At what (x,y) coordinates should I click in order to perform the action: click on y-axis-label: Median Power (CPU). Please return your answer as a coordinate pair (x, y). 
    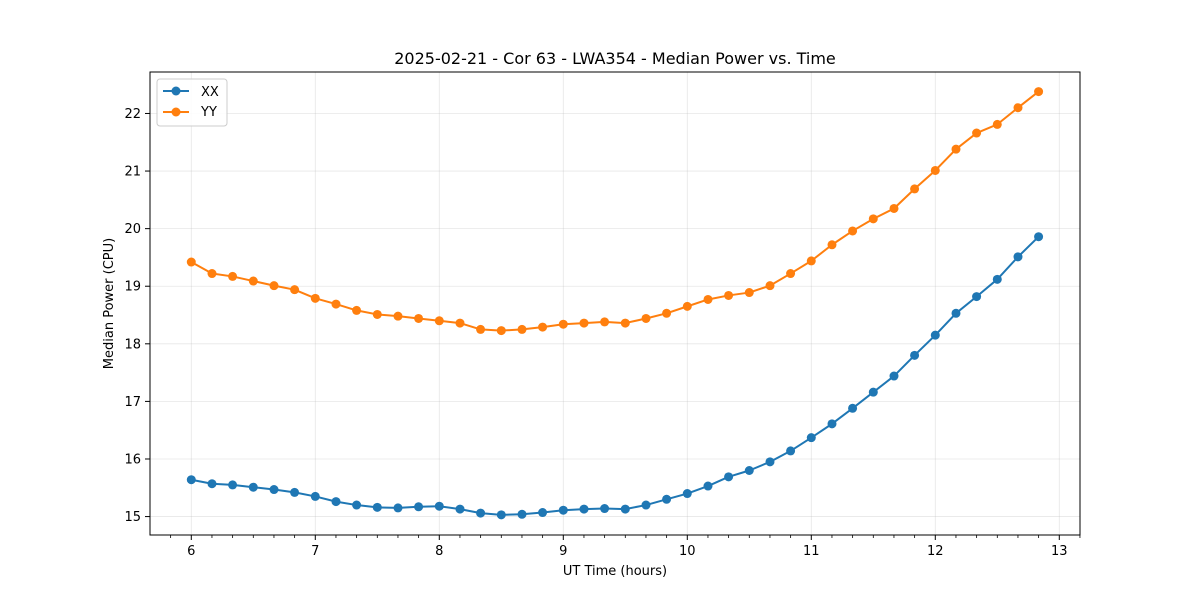
    Looking at the image, I should click on (109, 303).